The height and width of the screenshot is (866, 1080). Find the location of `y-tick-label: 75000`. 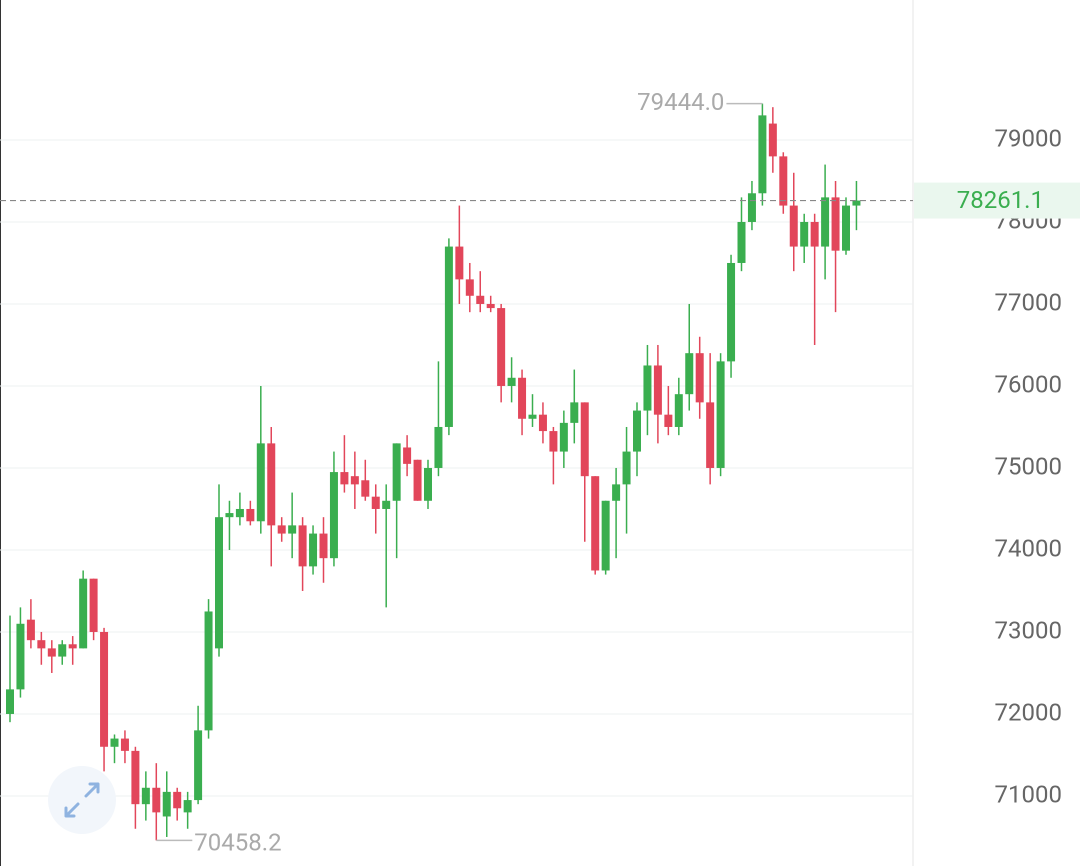

y-tick-label: 75000 is located at coordinates (1028, 466).